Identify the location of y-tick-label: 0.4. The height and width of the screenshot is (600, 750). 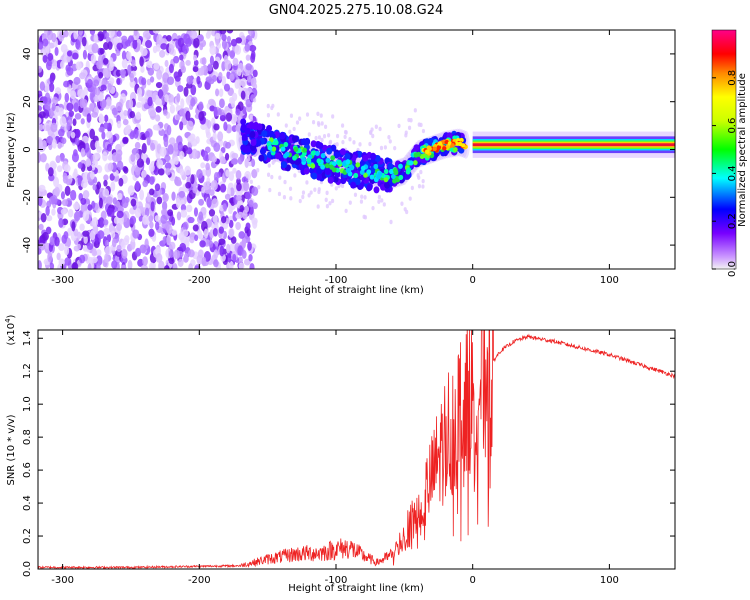
(27, 503).